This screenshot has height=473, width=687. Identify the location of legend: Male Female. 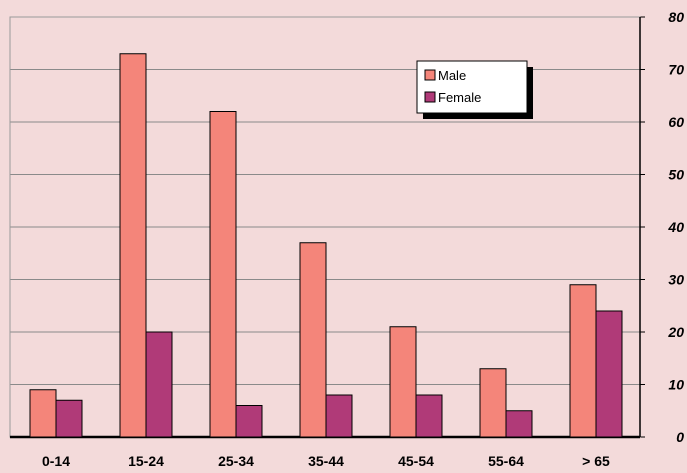
(474, 89).